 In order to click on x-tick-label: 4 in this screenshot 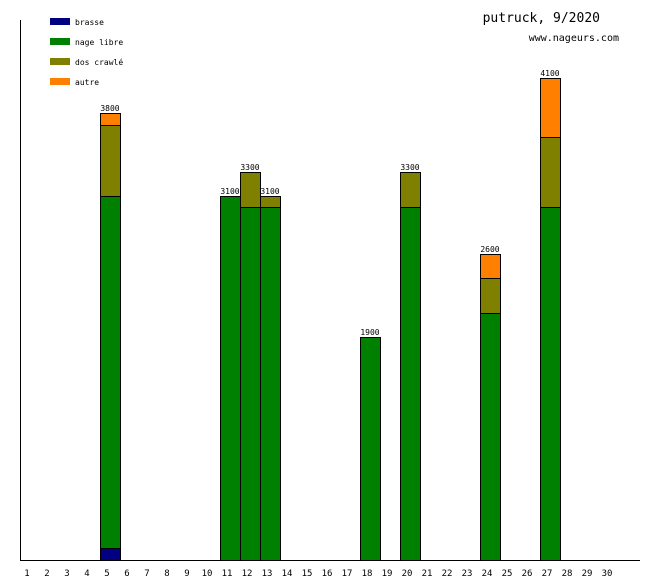, I will do `click(86, 574)`.